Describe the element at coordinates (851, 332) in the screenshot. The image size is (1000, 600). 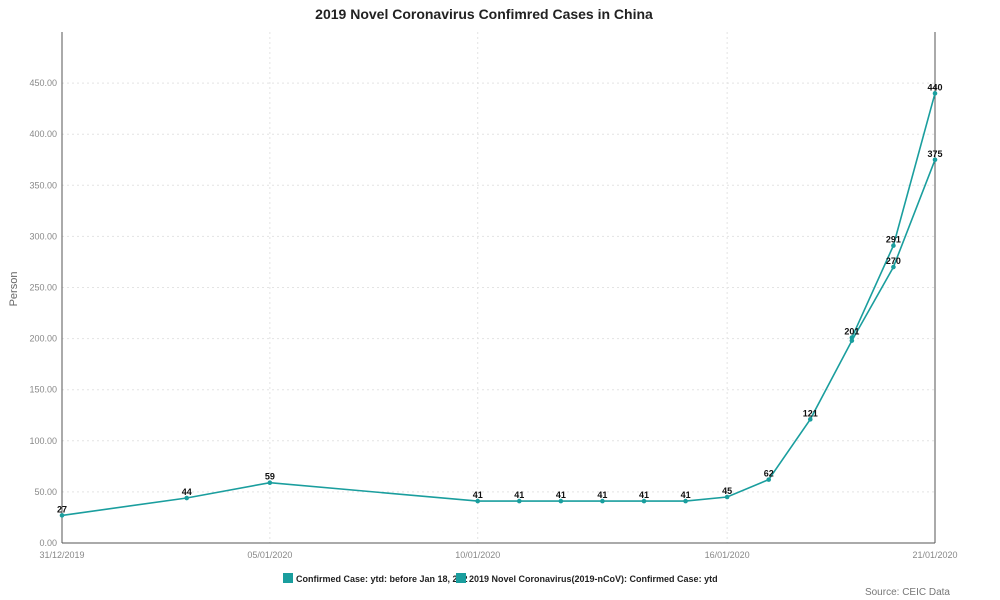
I see `data-label: 201` at that location.